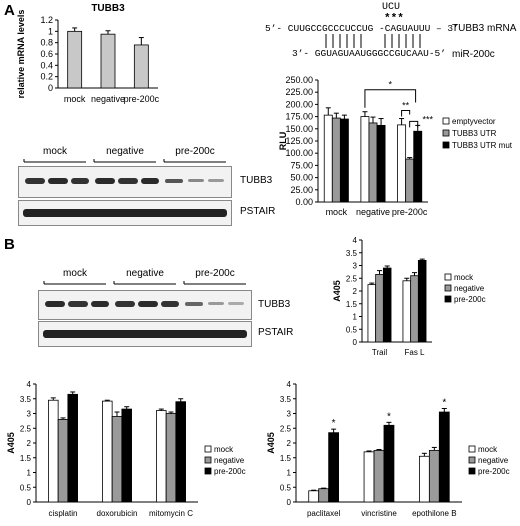  I want to click on significance-label: ***, so click(427, 119).